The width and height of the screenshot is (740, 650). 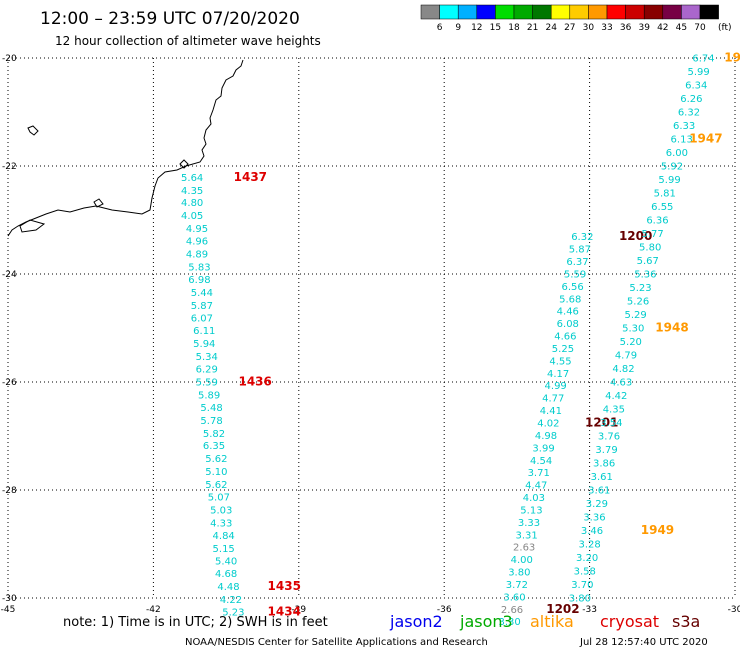 I want to click on wave-height-value: 4.95, so click(x=197, y=229).